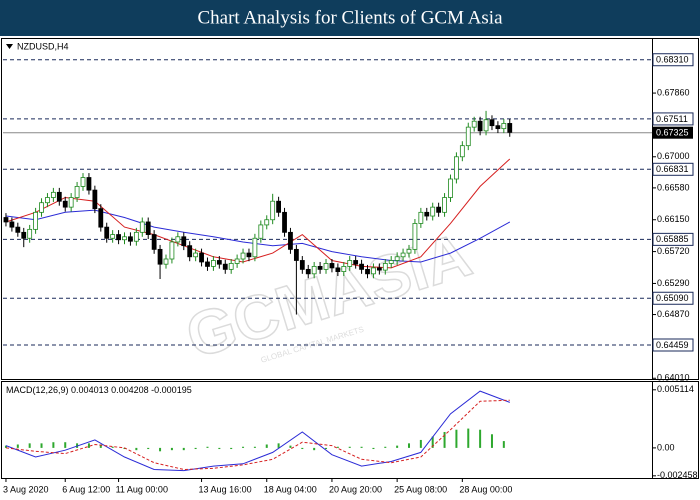 The width and height of the screenshot is (700, 500). I want to click on macd-name: MACD(12,26,9), so click(37, 390).